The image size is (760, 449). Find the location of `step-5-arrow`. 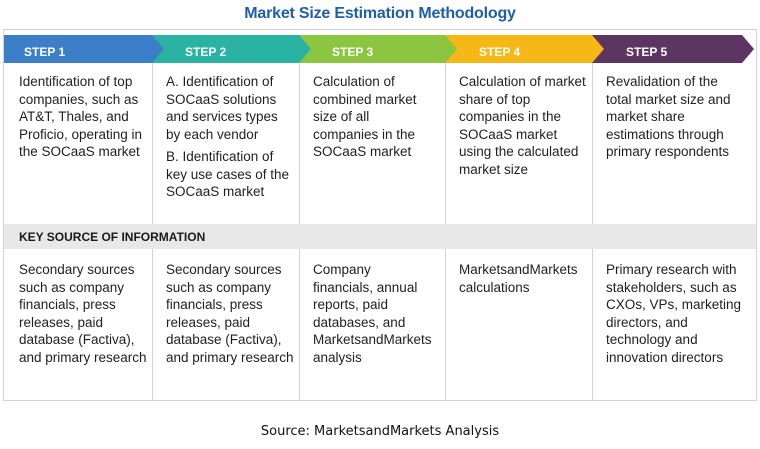

step-5-arrow is located at coordinates (673, 49).